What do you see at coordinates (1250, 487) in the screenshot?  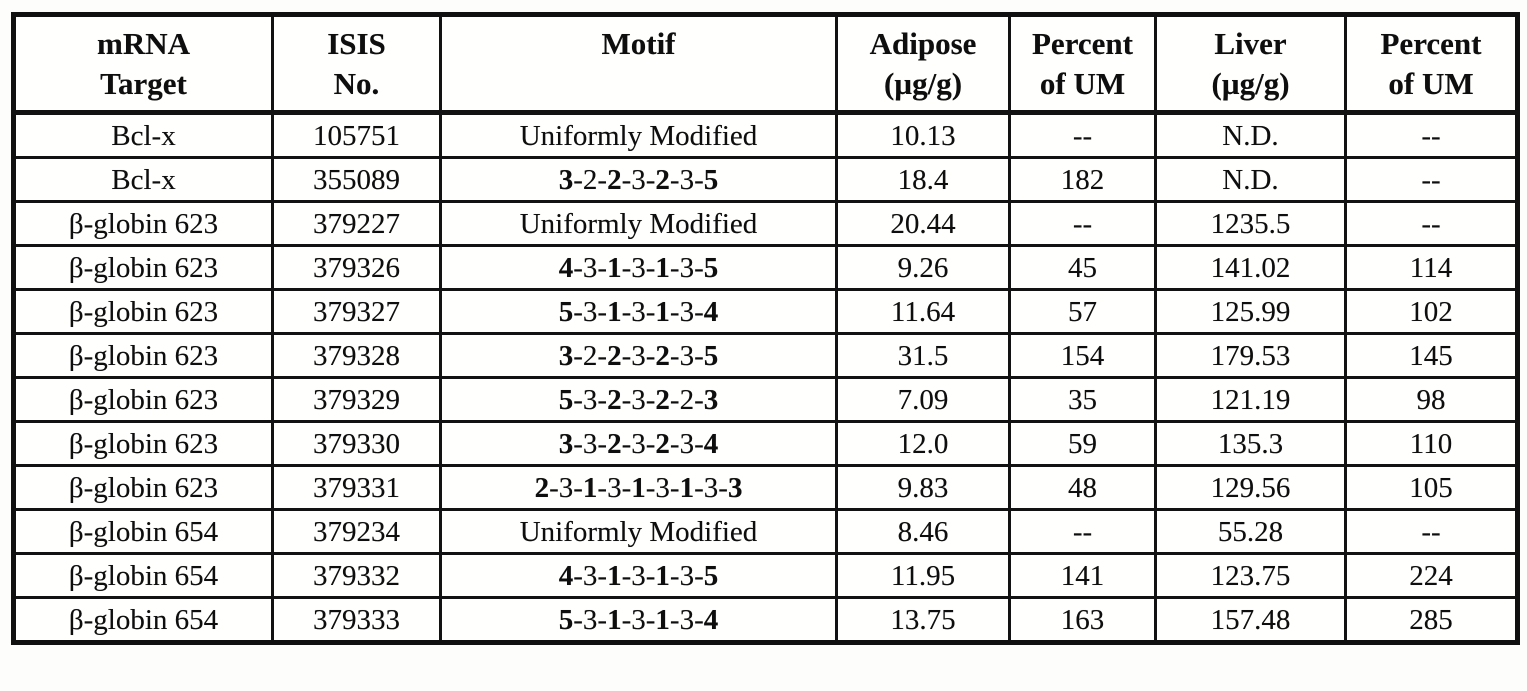 I see `cell-liver: 129.56` at bounding box center [1250, 487].